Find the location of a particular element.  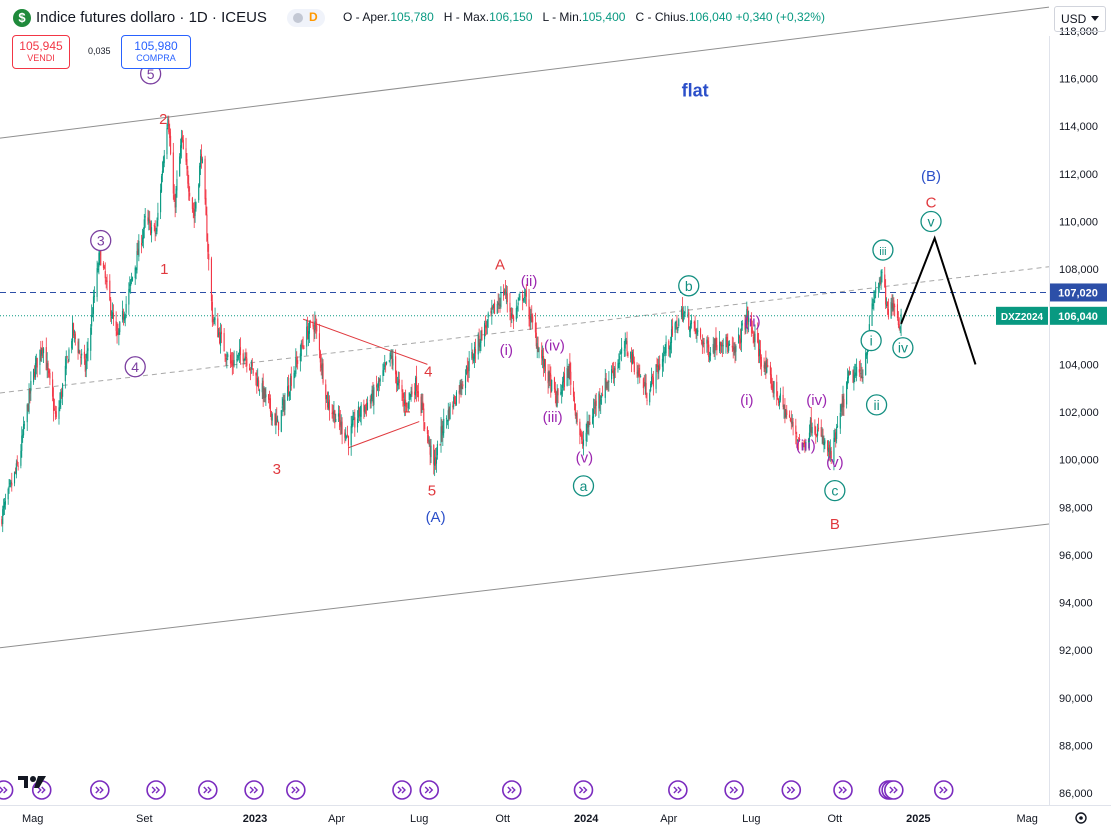

time-axis: Mag Set 2023 Apr Lug Ott 2024 Apr Lug Ott 2025 Mag is located at coordinates (530, 819).